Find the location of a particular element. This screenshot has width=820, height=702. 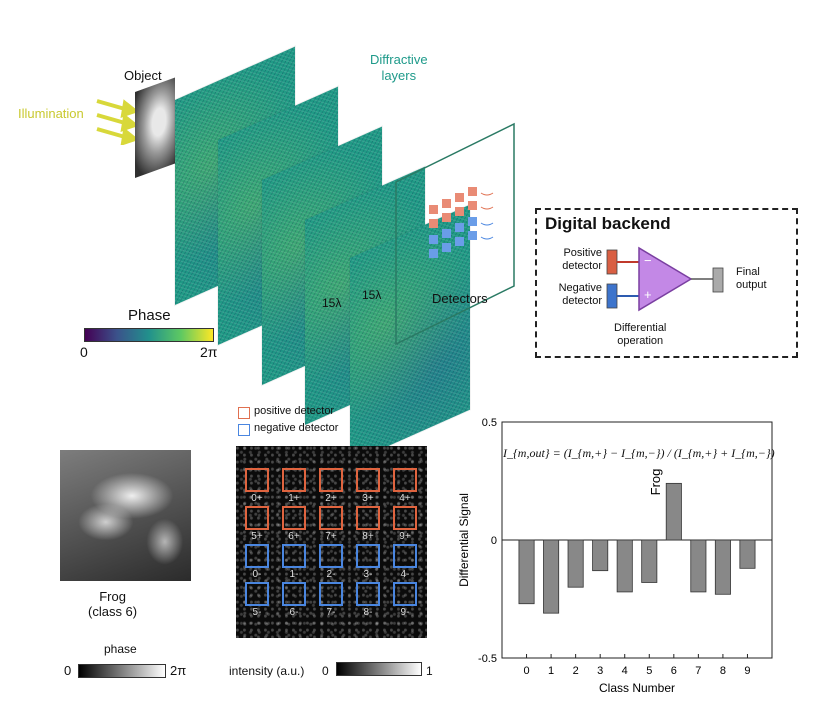

positive-detector-label: 3+ is located at coordinates (368, 498).